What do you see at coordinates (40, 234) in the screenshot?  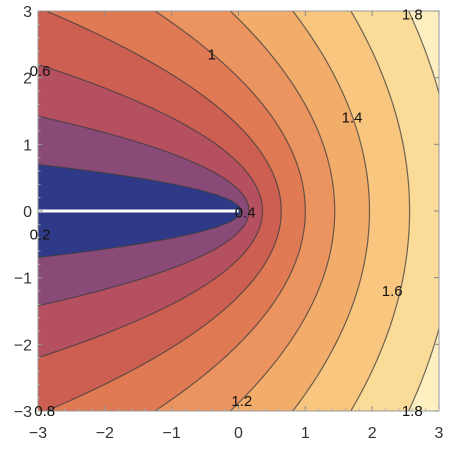 I see `contour-label: 0.2` at bounding box center [40, 234].